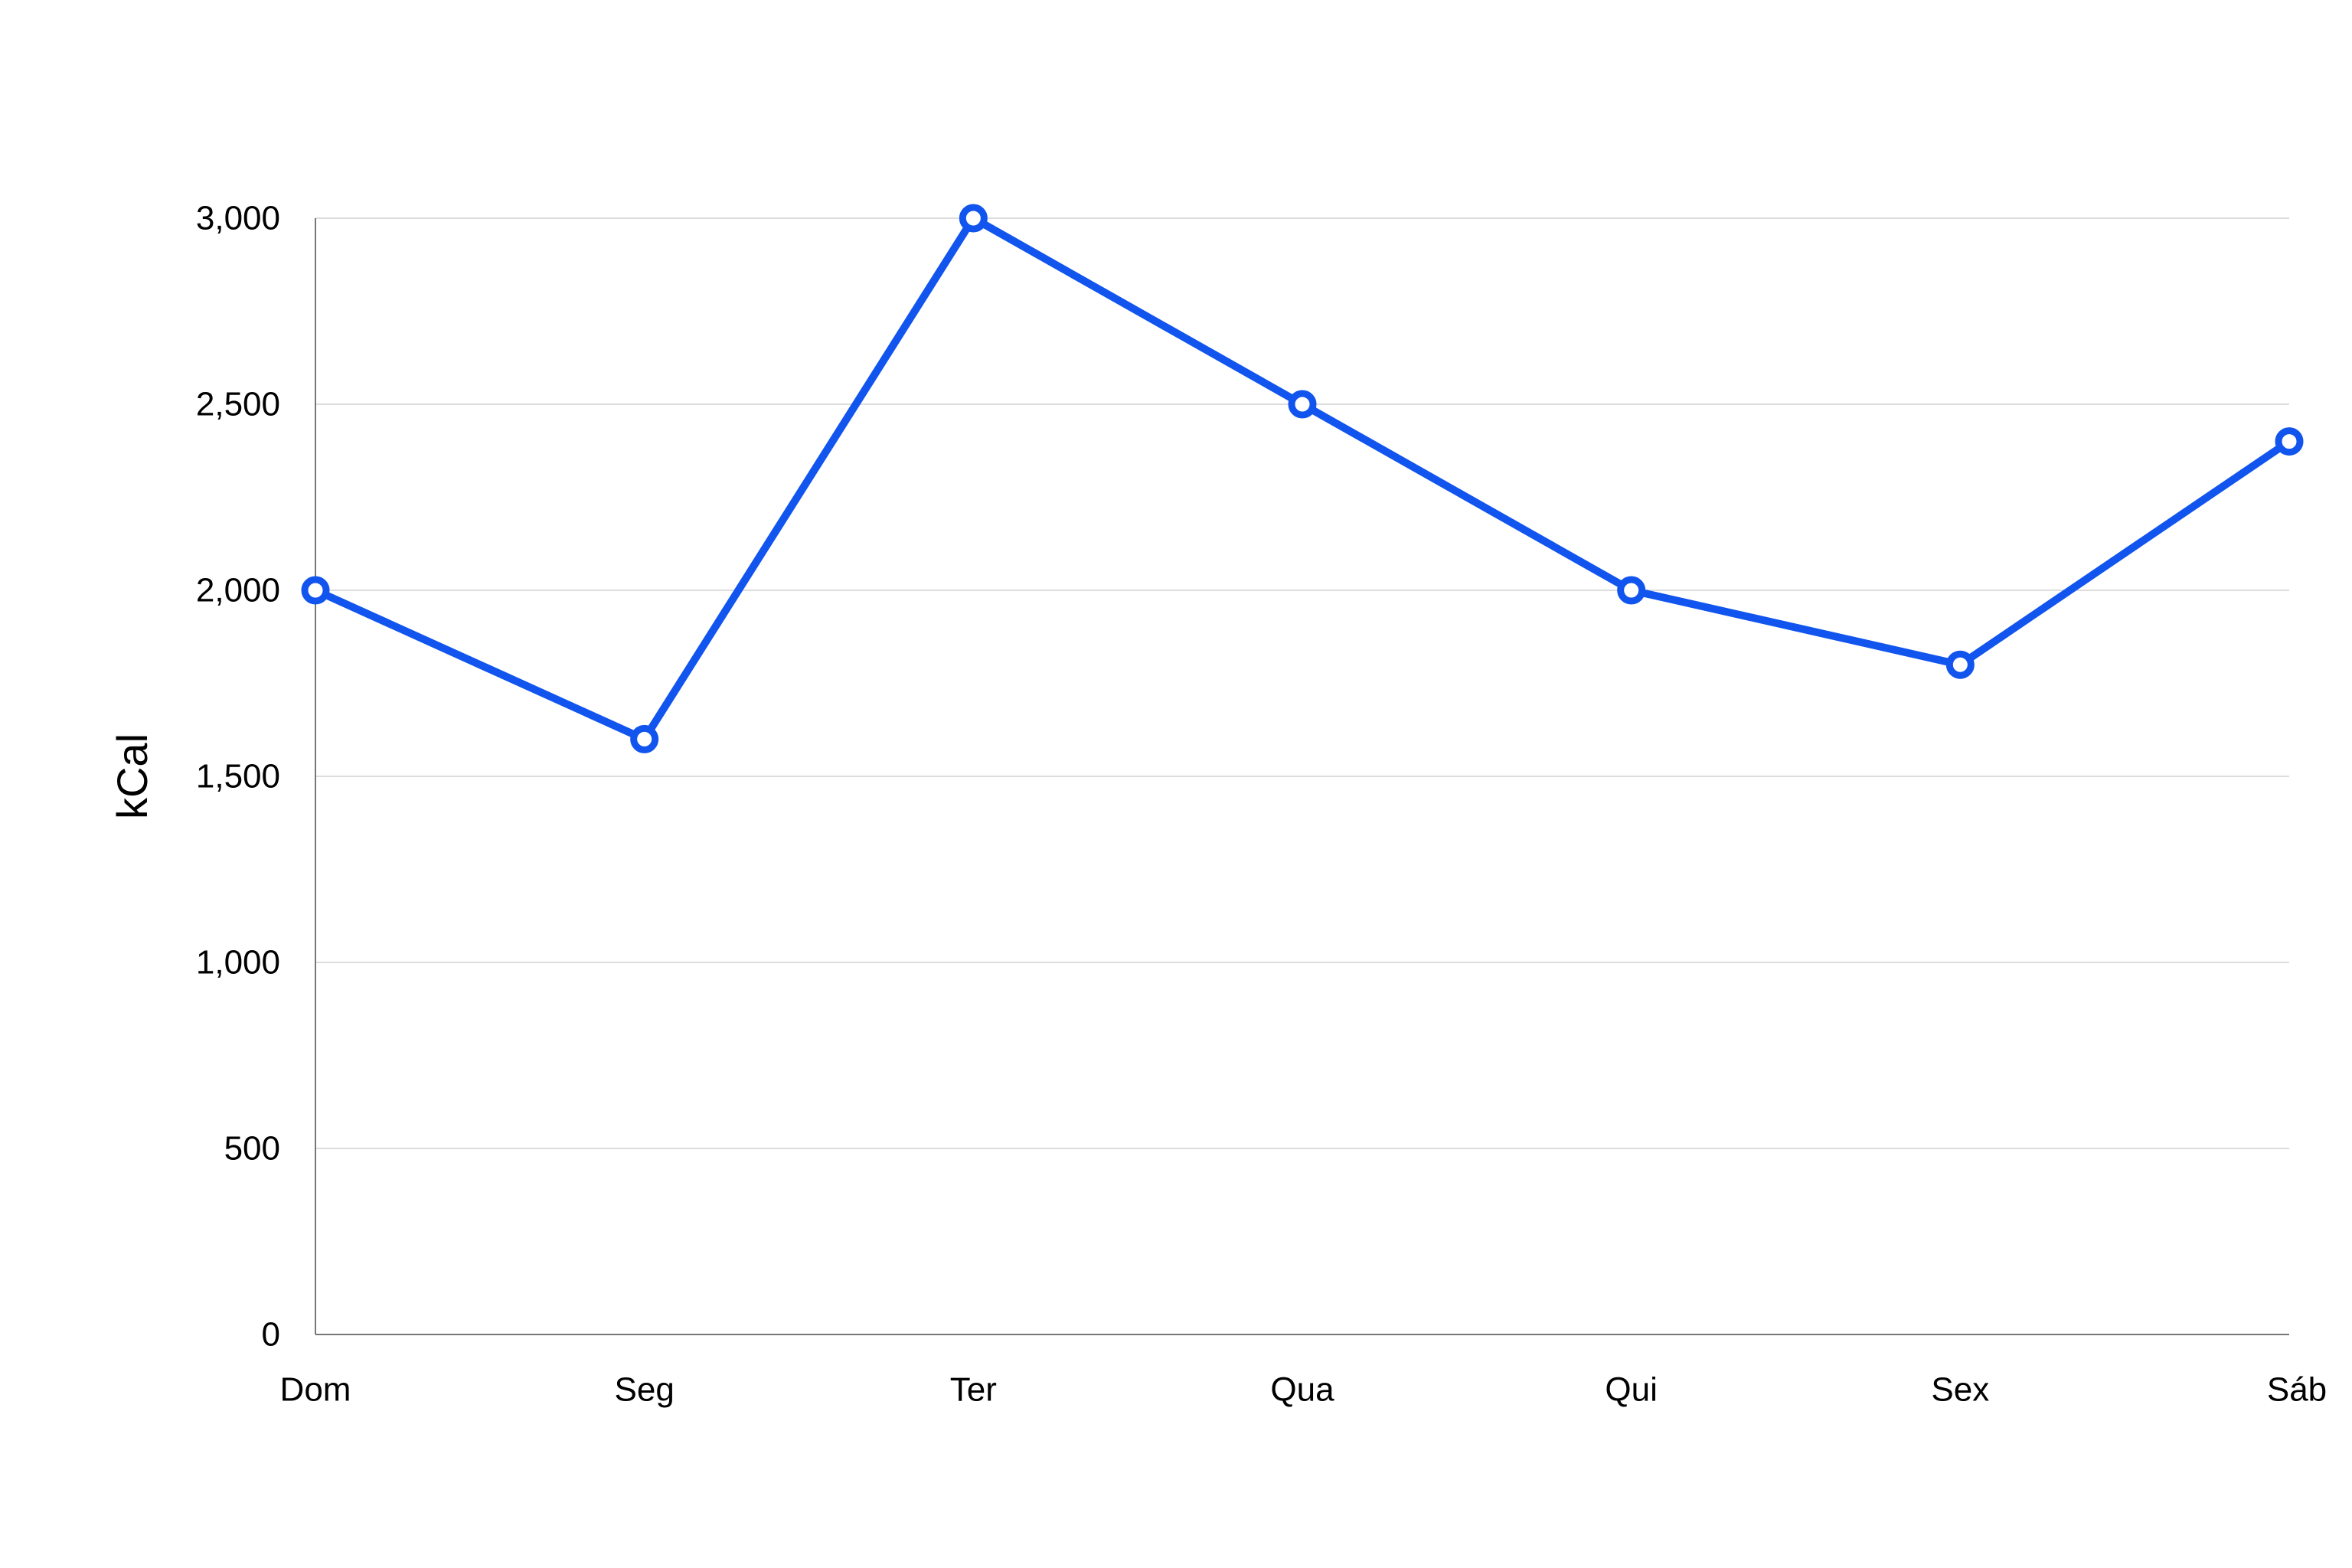 The width and height of the screenshot is (2352, 1568). I want to click on x-tick-label: Sex, so click(1960, 1390).